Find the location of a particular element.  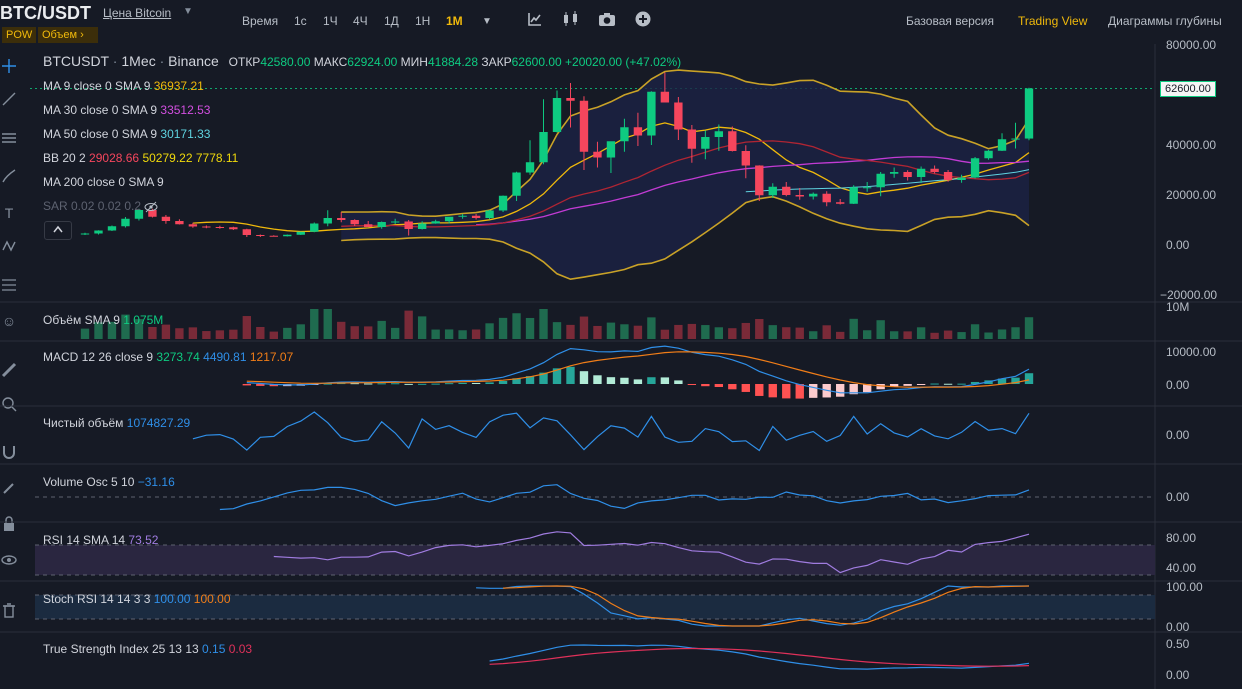

ma50-legend: MA 50 close 0 SMA 9 30171.33 is located at coordinates (126, 134).